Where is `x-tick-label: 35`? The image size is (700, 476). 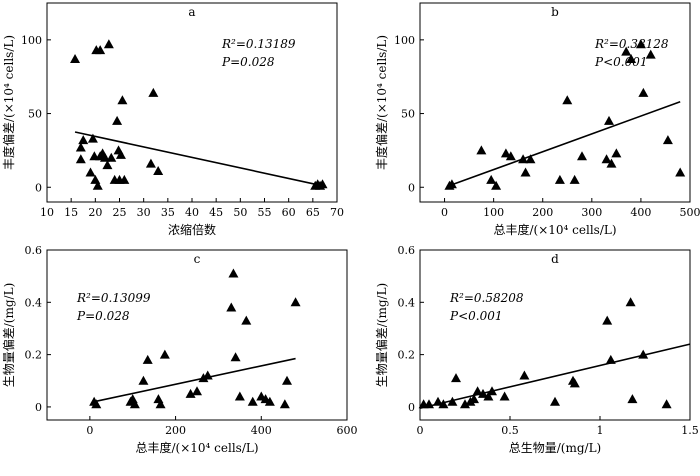 x-tick-label: 35 is located at coordinates (168, 212).